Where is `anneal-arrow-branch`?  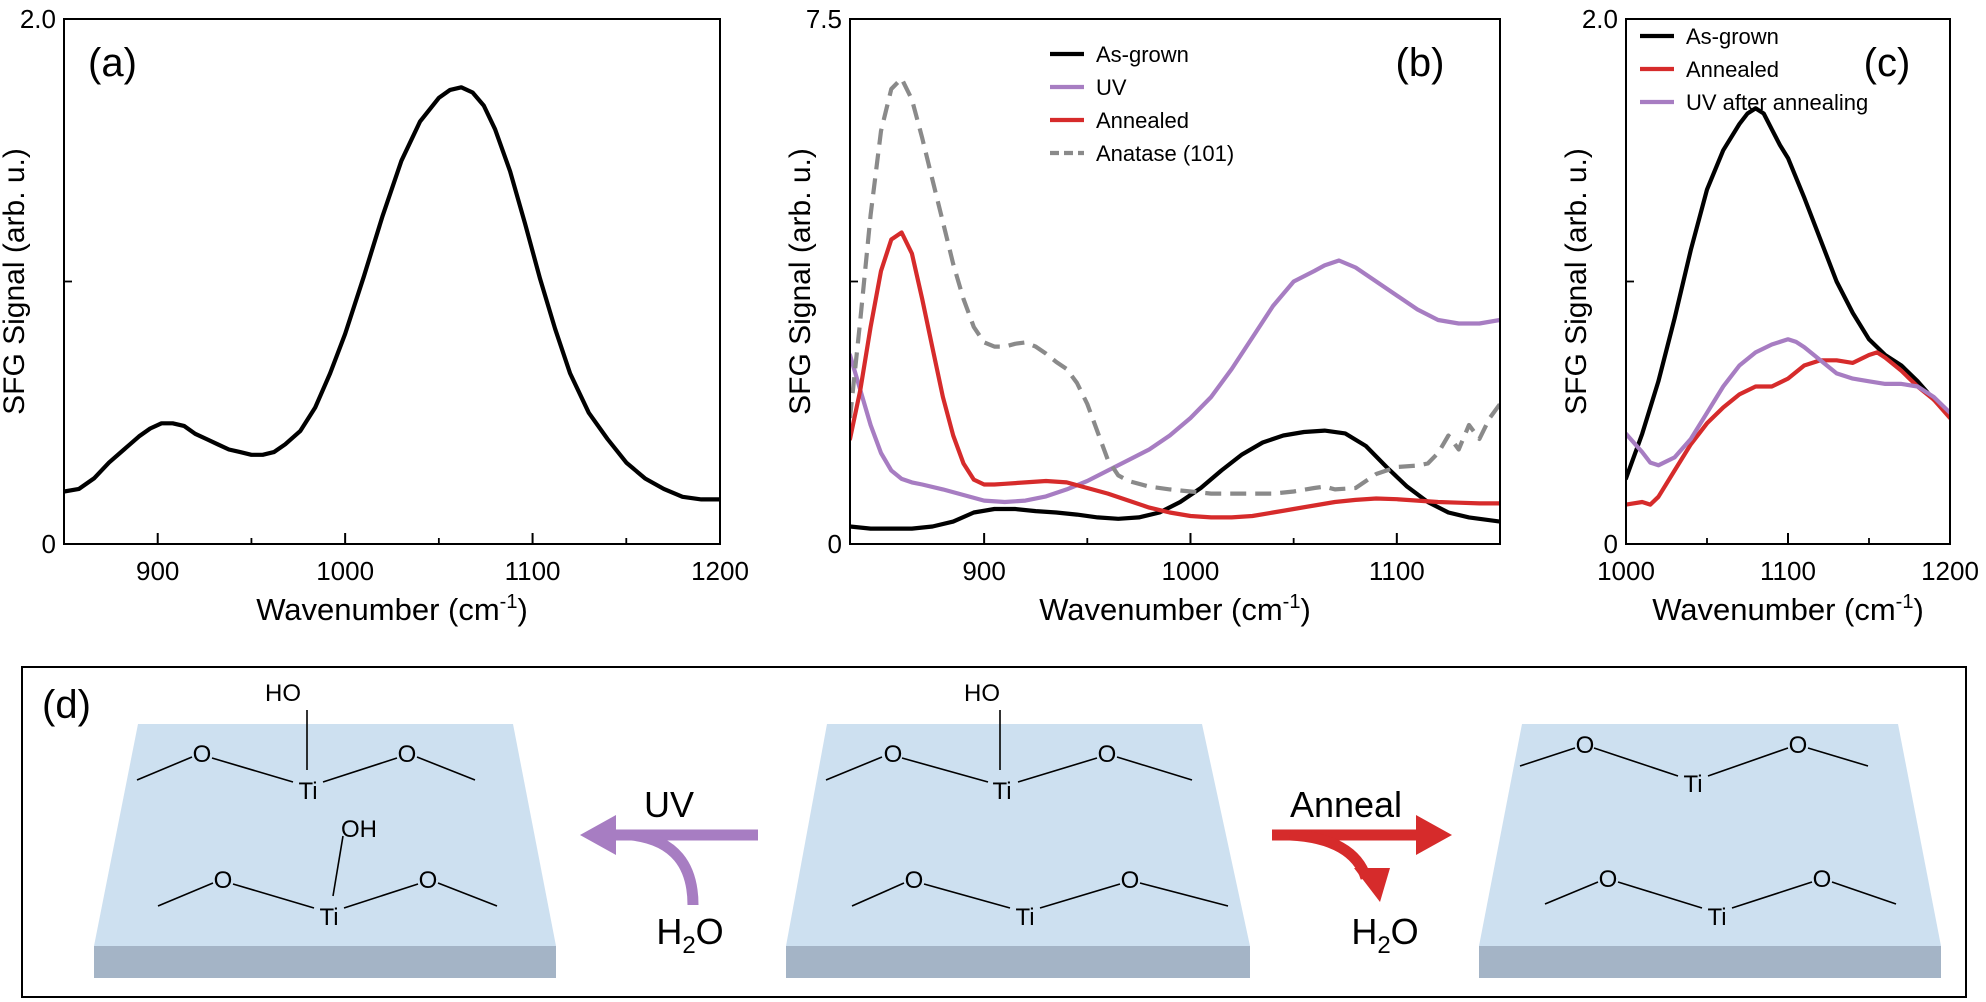
anneal-arrow-branch is located at coordinates (1330, 854).